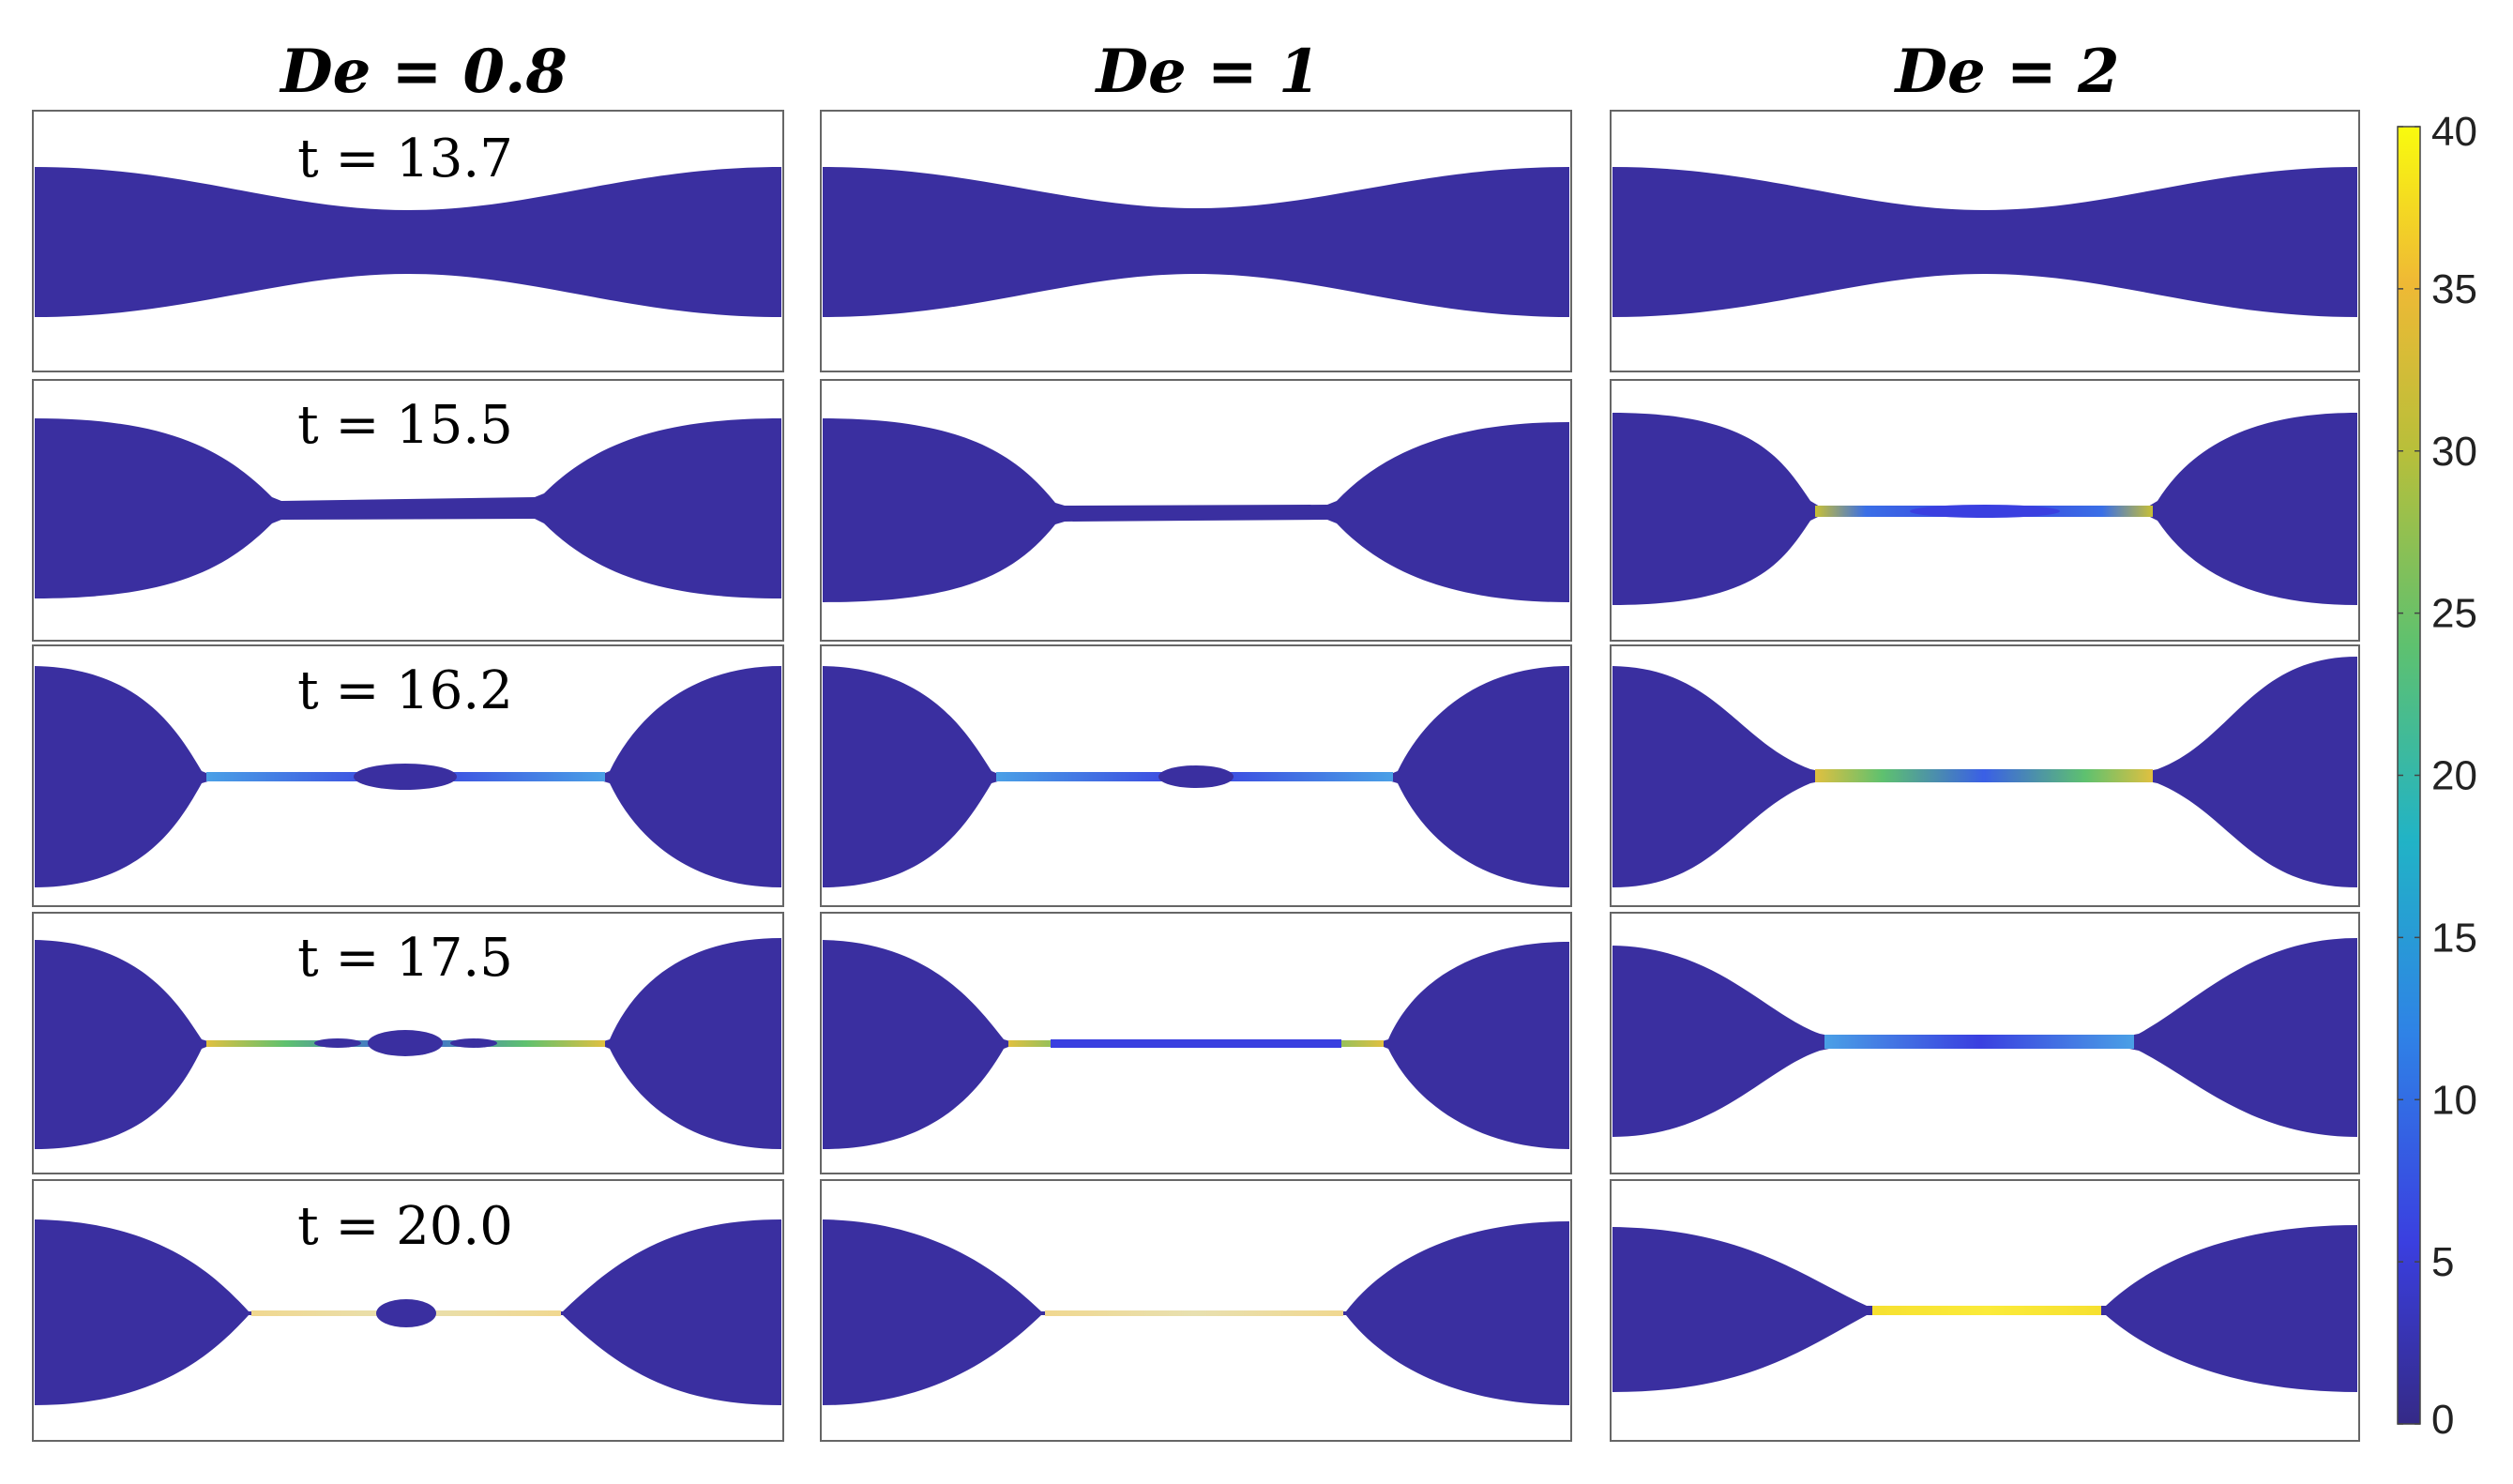  What do you see at coordinates (2442, 1262) in the screenshot?
I see `colorbar-tick-label: 5` at bounding box center [2442, 1262].